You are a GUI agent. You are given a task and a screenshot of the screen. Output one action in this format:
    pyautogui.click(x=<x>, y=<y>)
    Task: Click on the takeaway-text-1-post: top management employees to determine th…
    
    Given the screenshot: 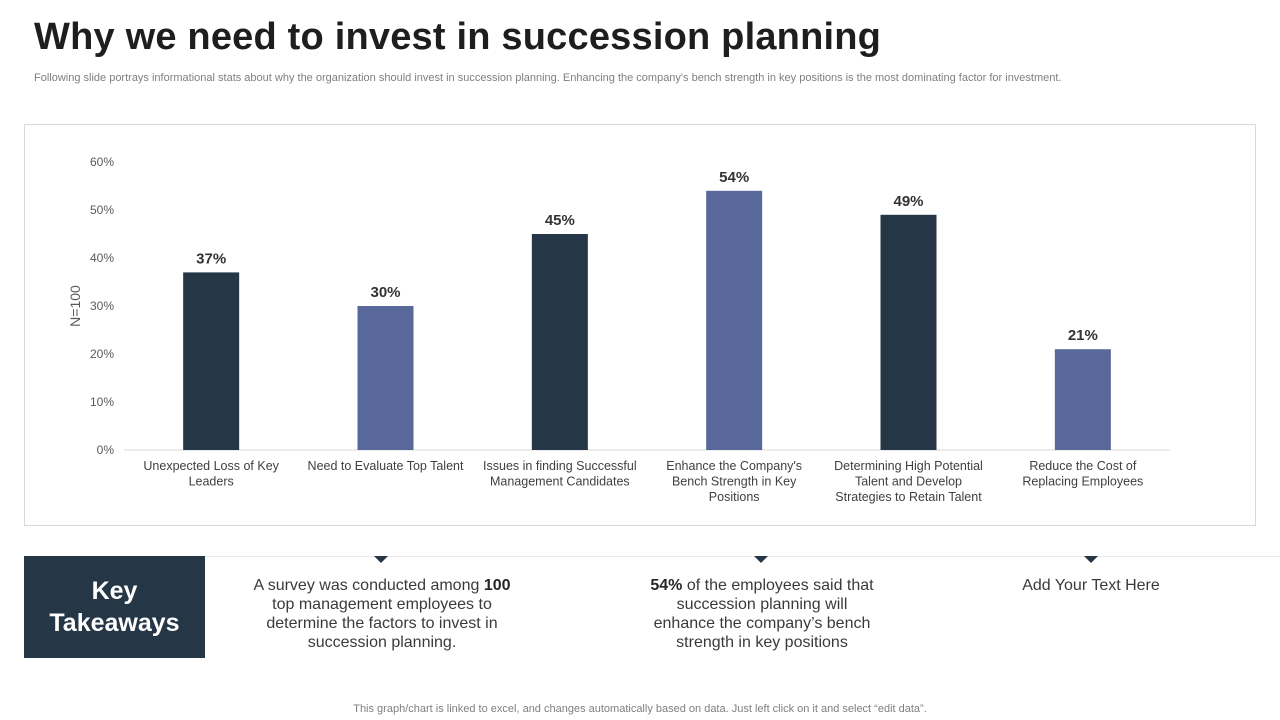 What is the action you would take?
    pyautogui.click(x=382, y=623)
    